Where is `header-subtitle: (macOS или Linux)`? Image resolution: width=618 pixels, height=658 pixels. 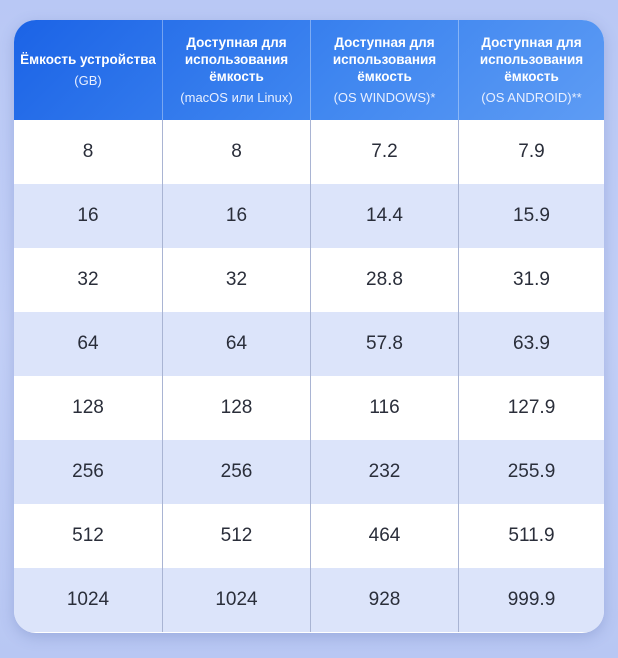
header-subtitle: (macOS или Linux) is located at coordinates (236, 97).